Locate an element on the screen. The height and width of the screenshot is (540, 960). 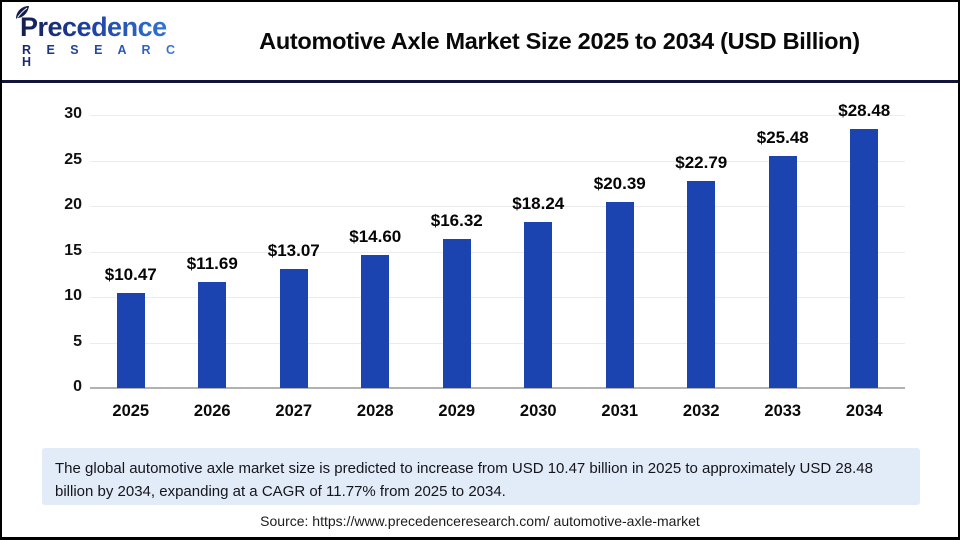
y-axis-tick-label: 10 is located at coordinates (73, 295).